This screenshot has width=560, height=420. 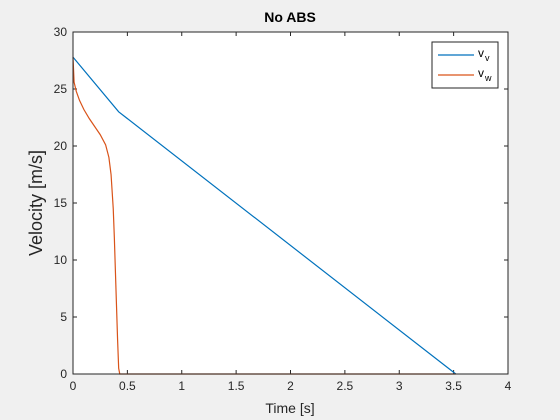 What do you see at coordinates (61, 260) in the screenshot?
I see `y-tick-label: 10` at bounding box center [61, 260].